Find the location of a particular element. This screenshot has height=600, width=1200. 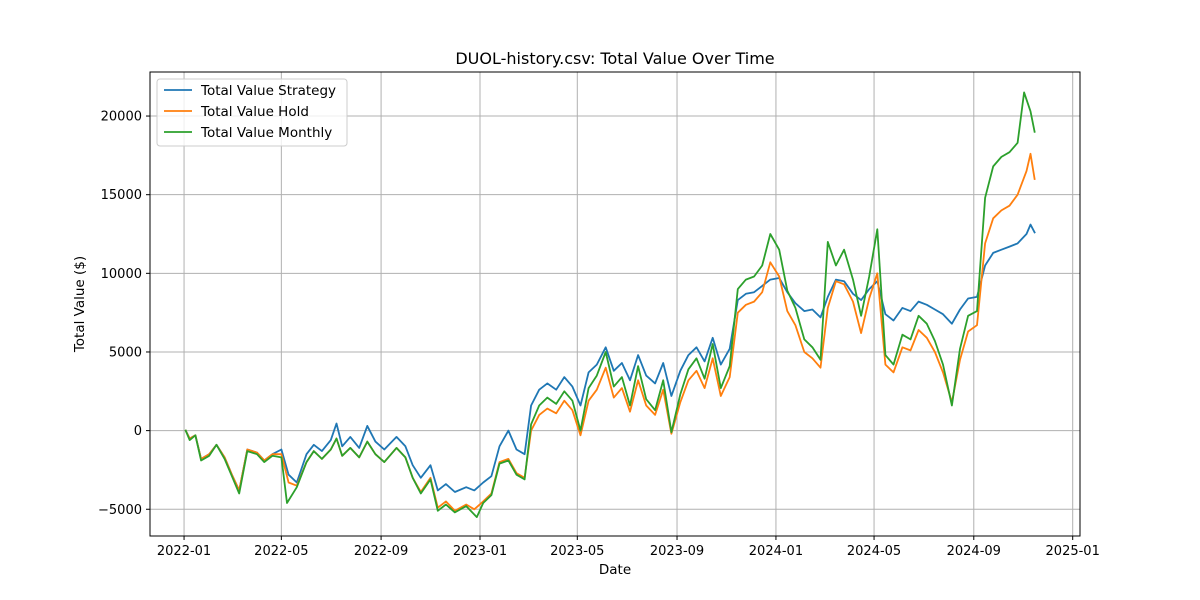

legend-box is located at coordinates (252, 112).